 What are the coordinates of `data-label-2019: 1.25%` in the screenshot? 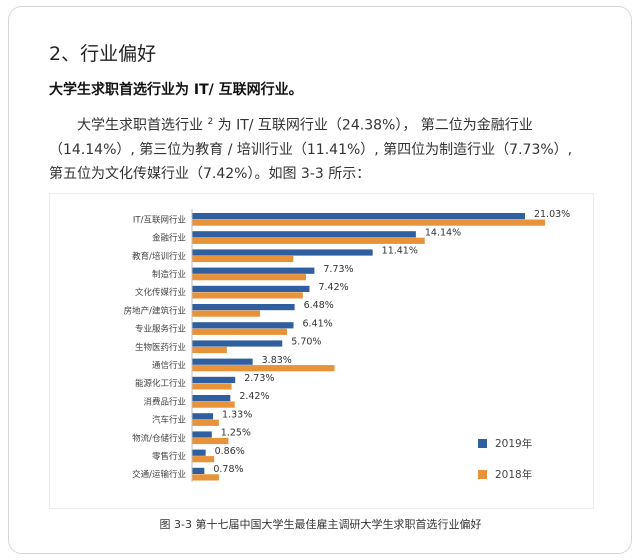 It's located at (236, 433).